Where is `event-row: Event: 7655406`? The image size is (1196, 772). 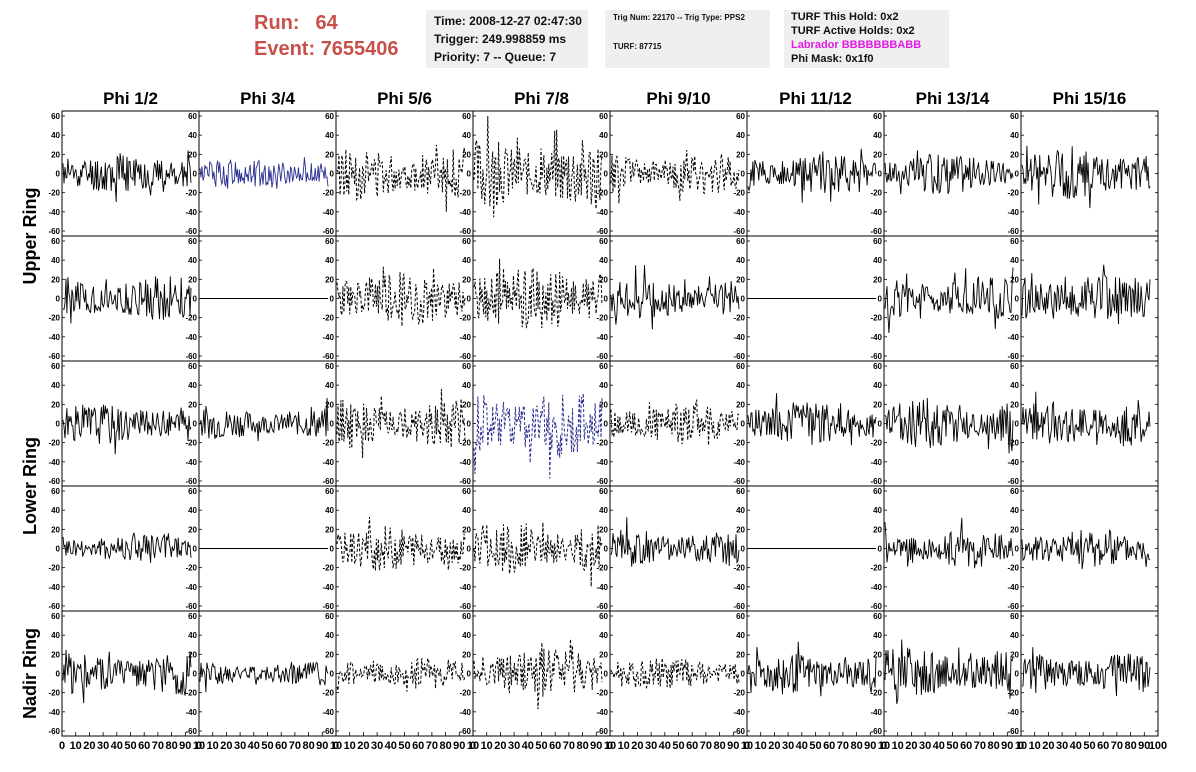
event-row: Event: 7655406 is located at coordinates (326, 49).